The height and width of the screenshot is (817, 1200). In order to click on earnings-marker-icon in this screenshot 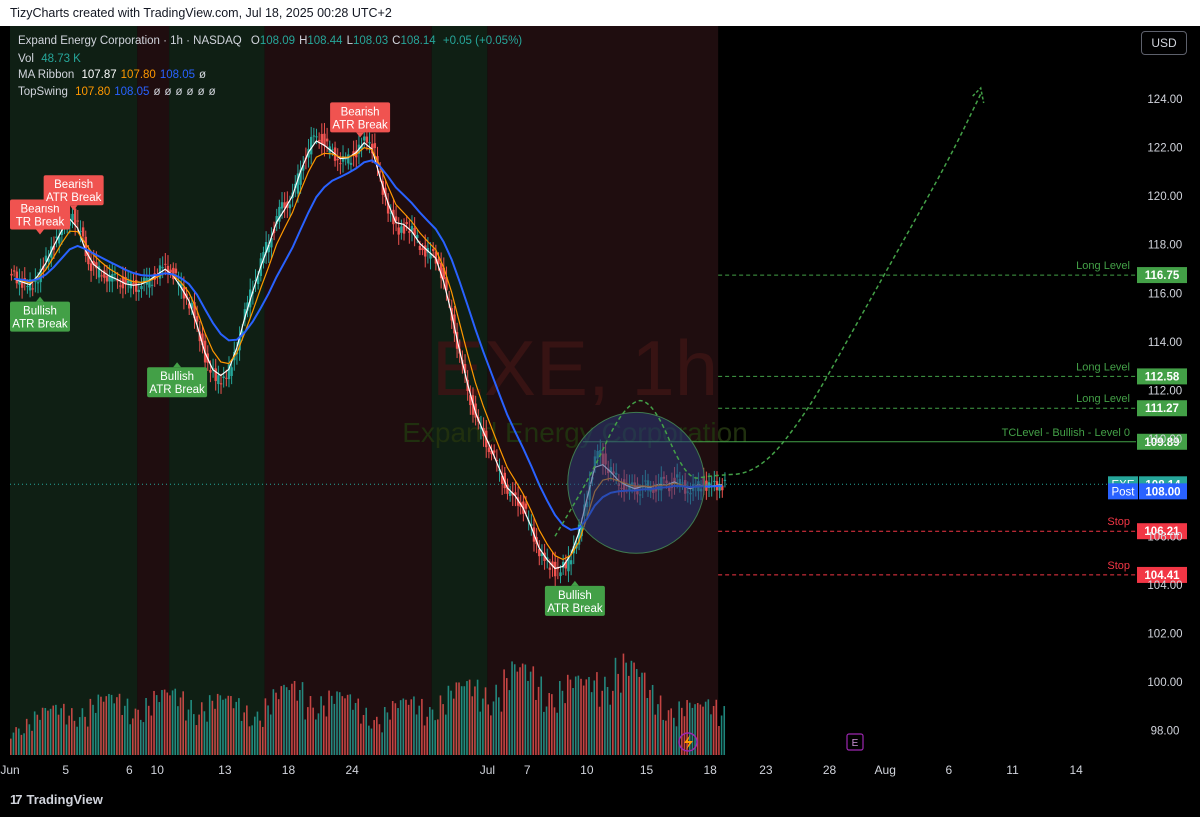, I will do `click(855, 742)`.